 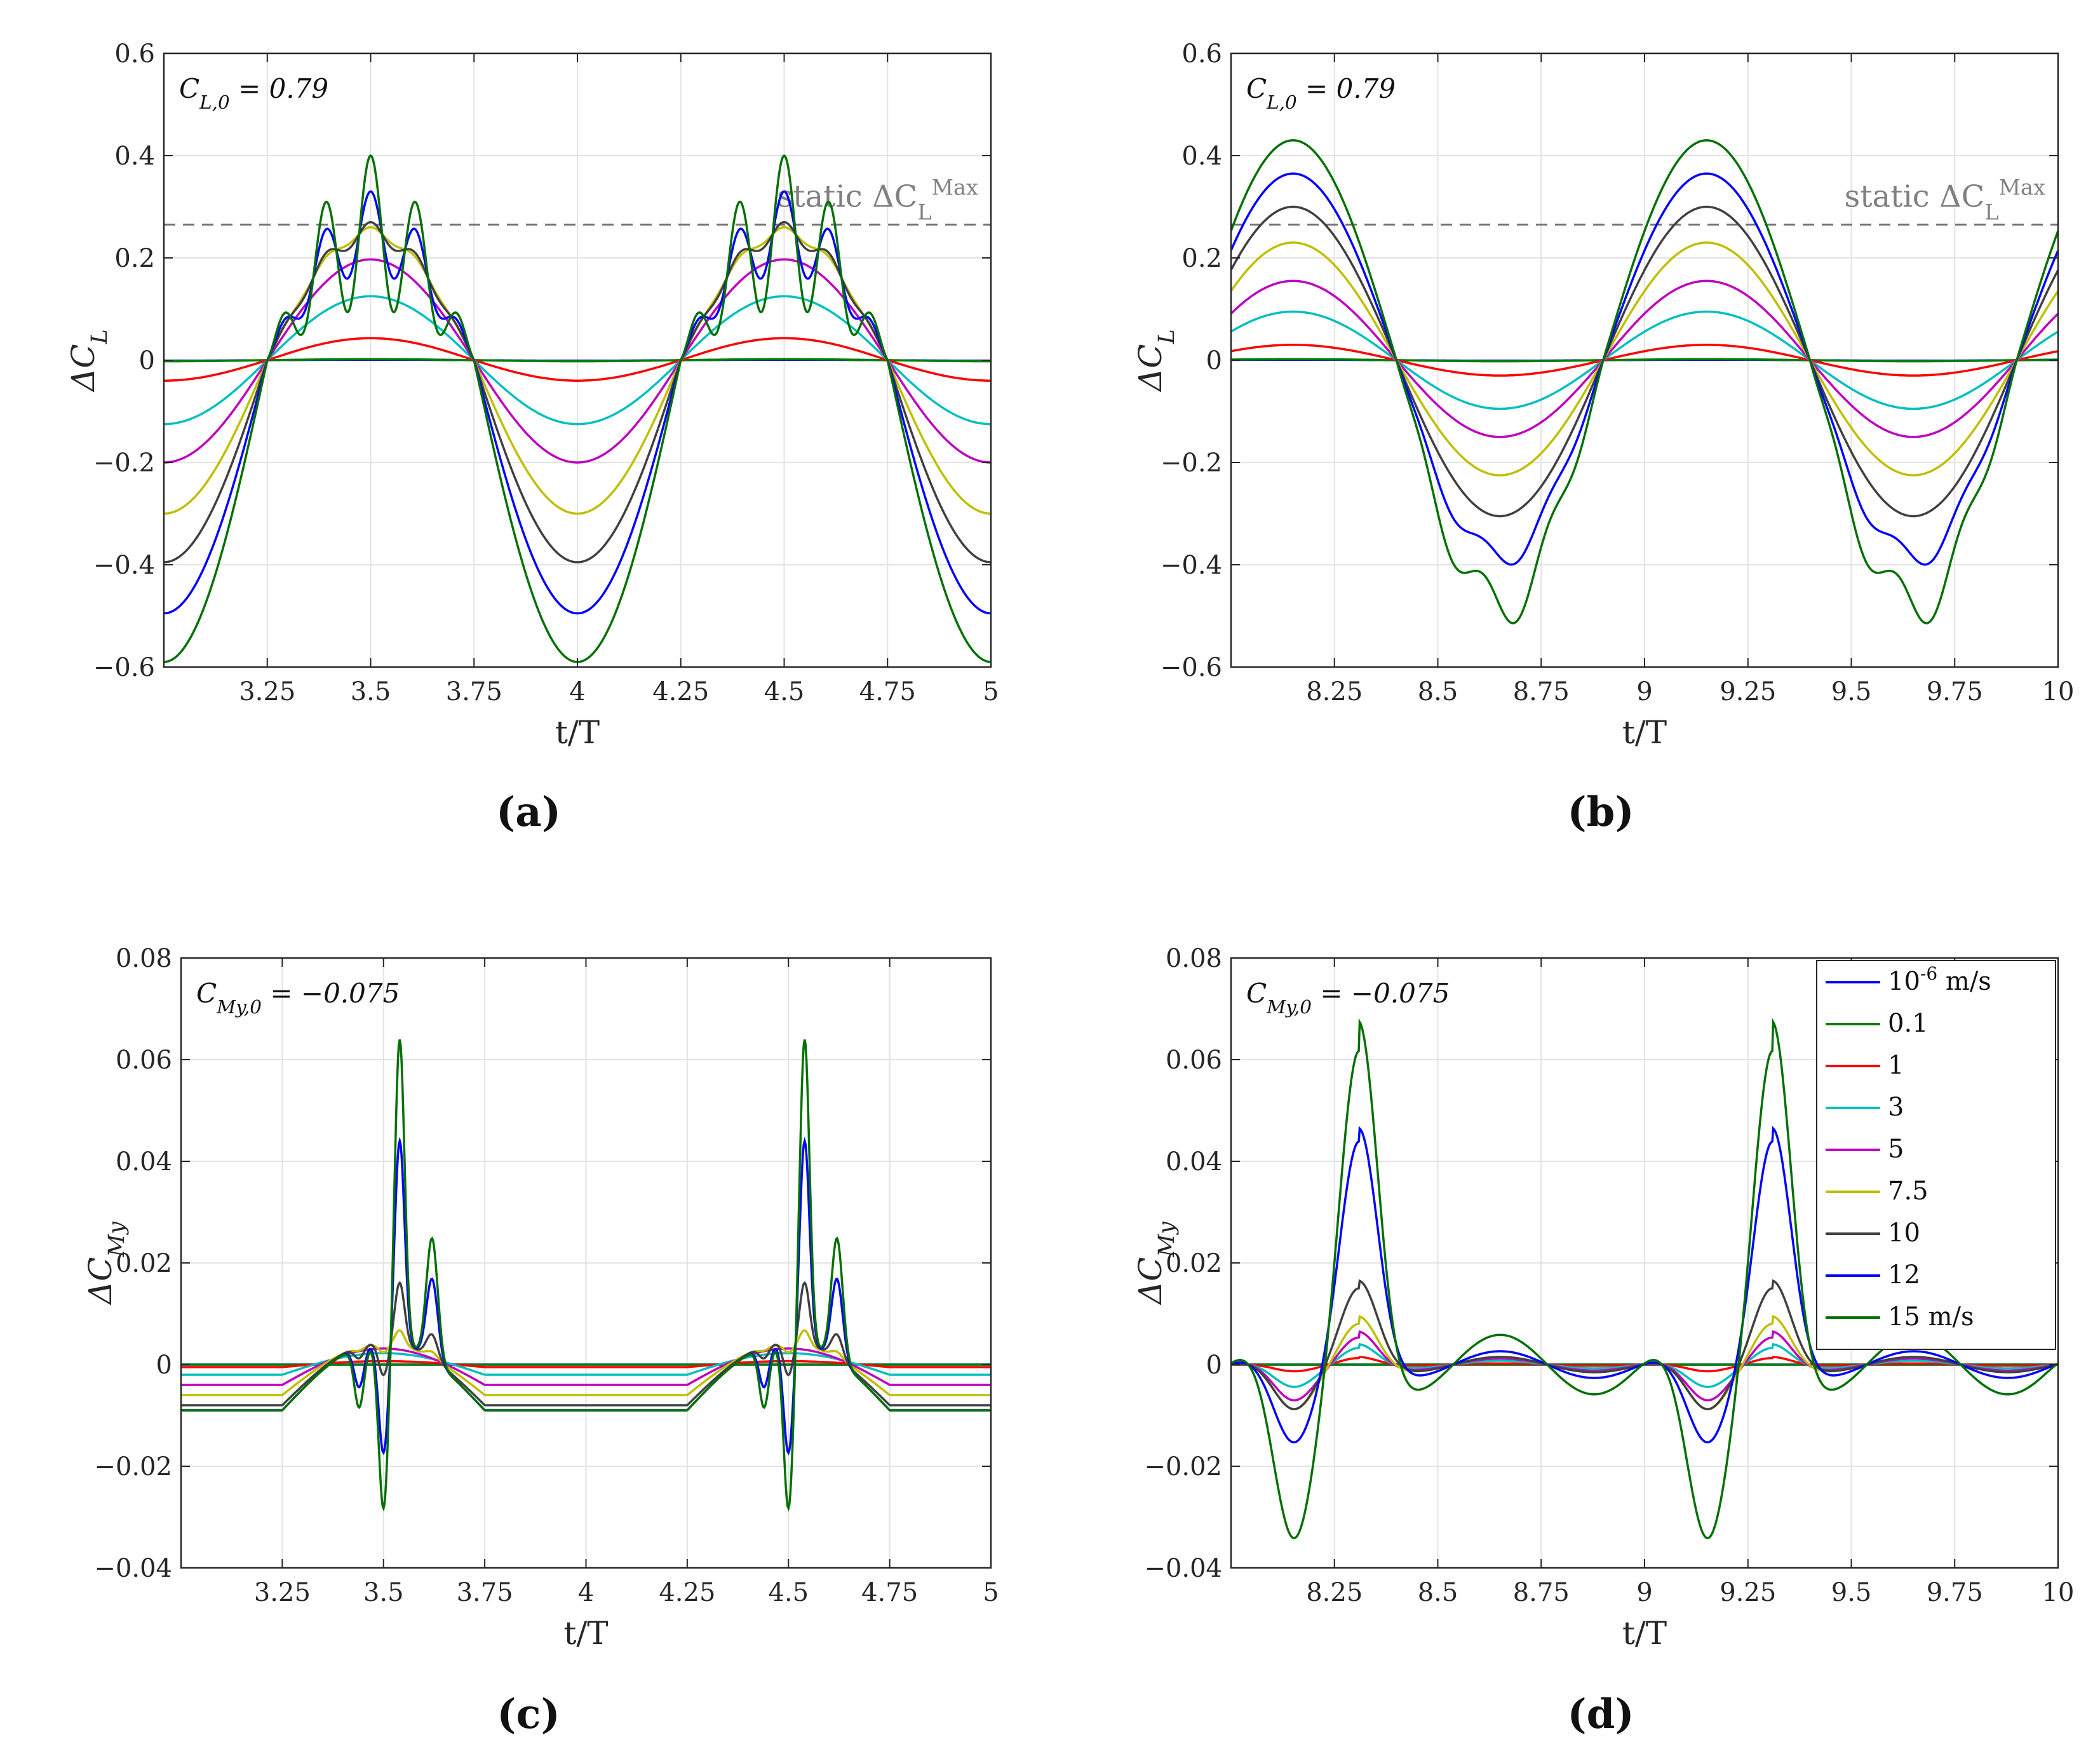 I want to click on legend-entry: 7.5, so click(x=1908, y=1191).